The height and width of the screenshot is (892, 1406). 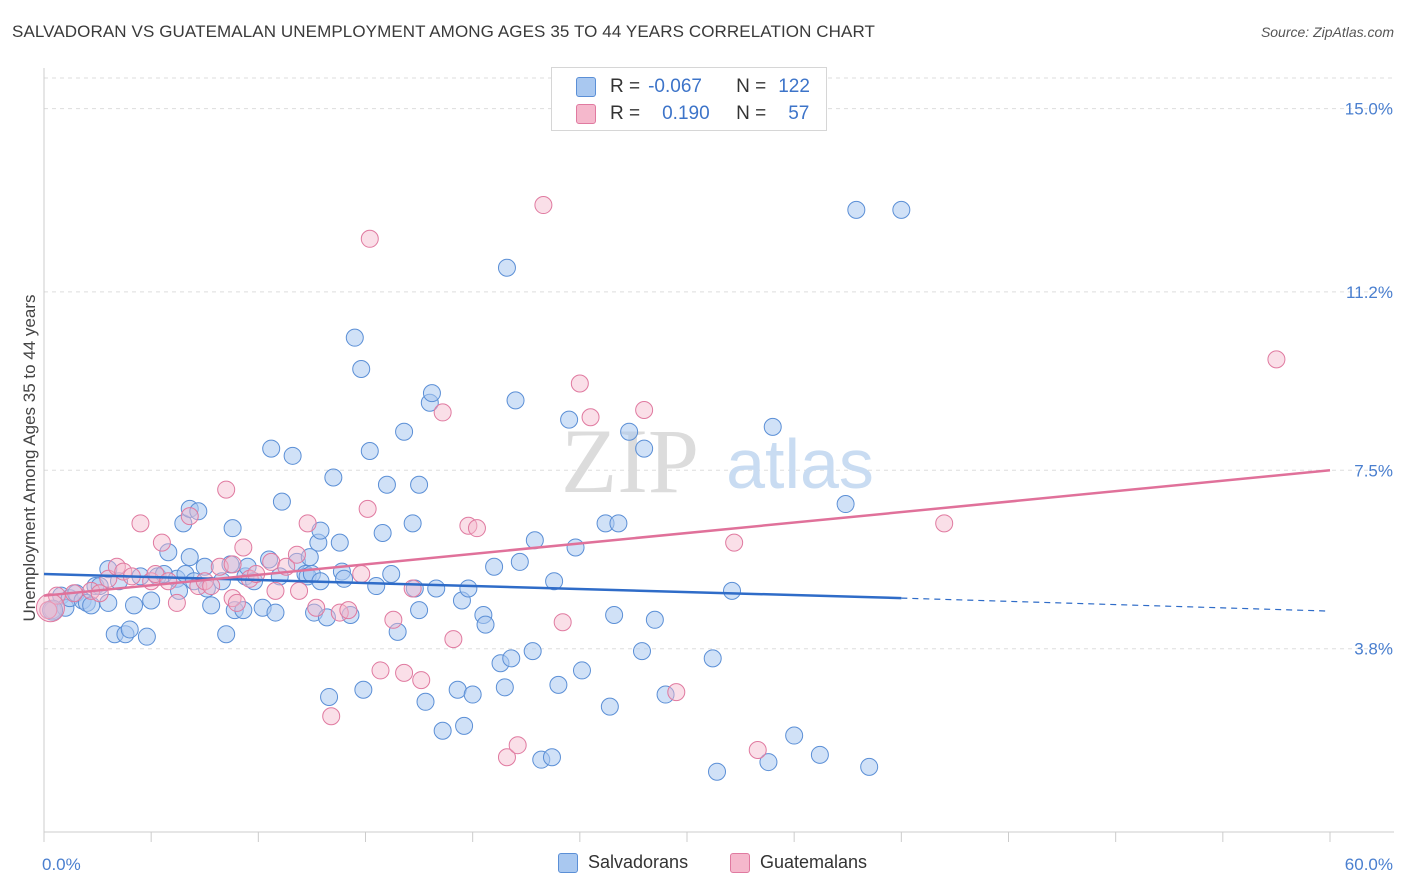 What do you see at coordinates (1369, 292) in the screenshot?
I see `y-tick-label: 11.2%` at bounding box center [1369, 292].